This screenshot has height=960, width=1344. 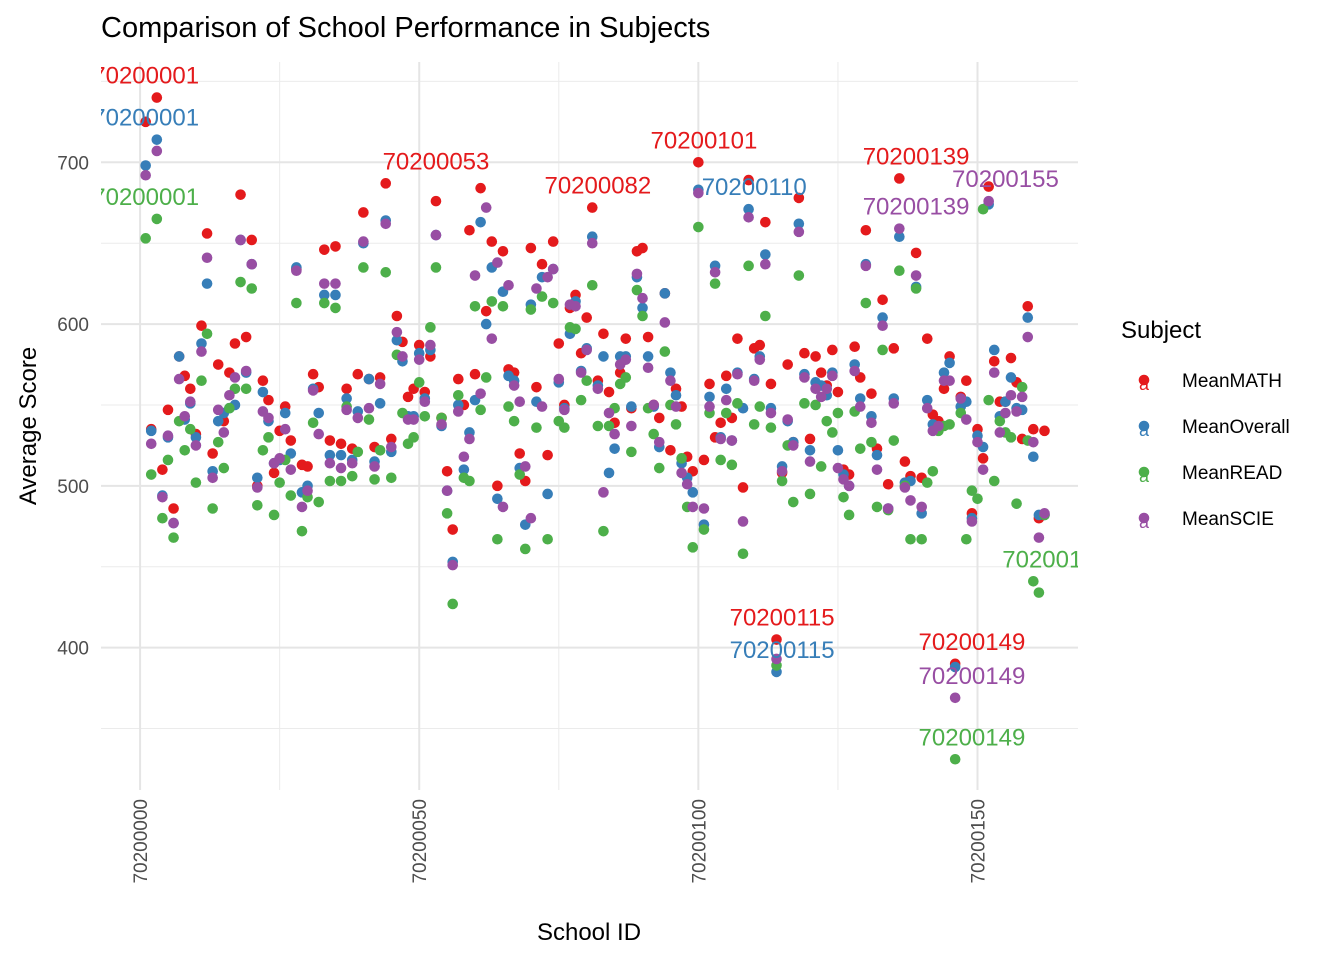 I want to click on point-label: 70200139, so click(x=916, y=207).